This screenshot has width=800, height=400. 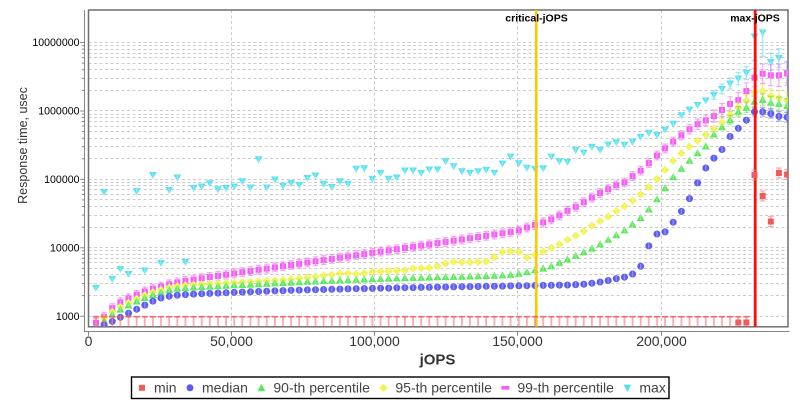 I want to click on svg-text: 90-th percentile, so click(x=321, y=388).